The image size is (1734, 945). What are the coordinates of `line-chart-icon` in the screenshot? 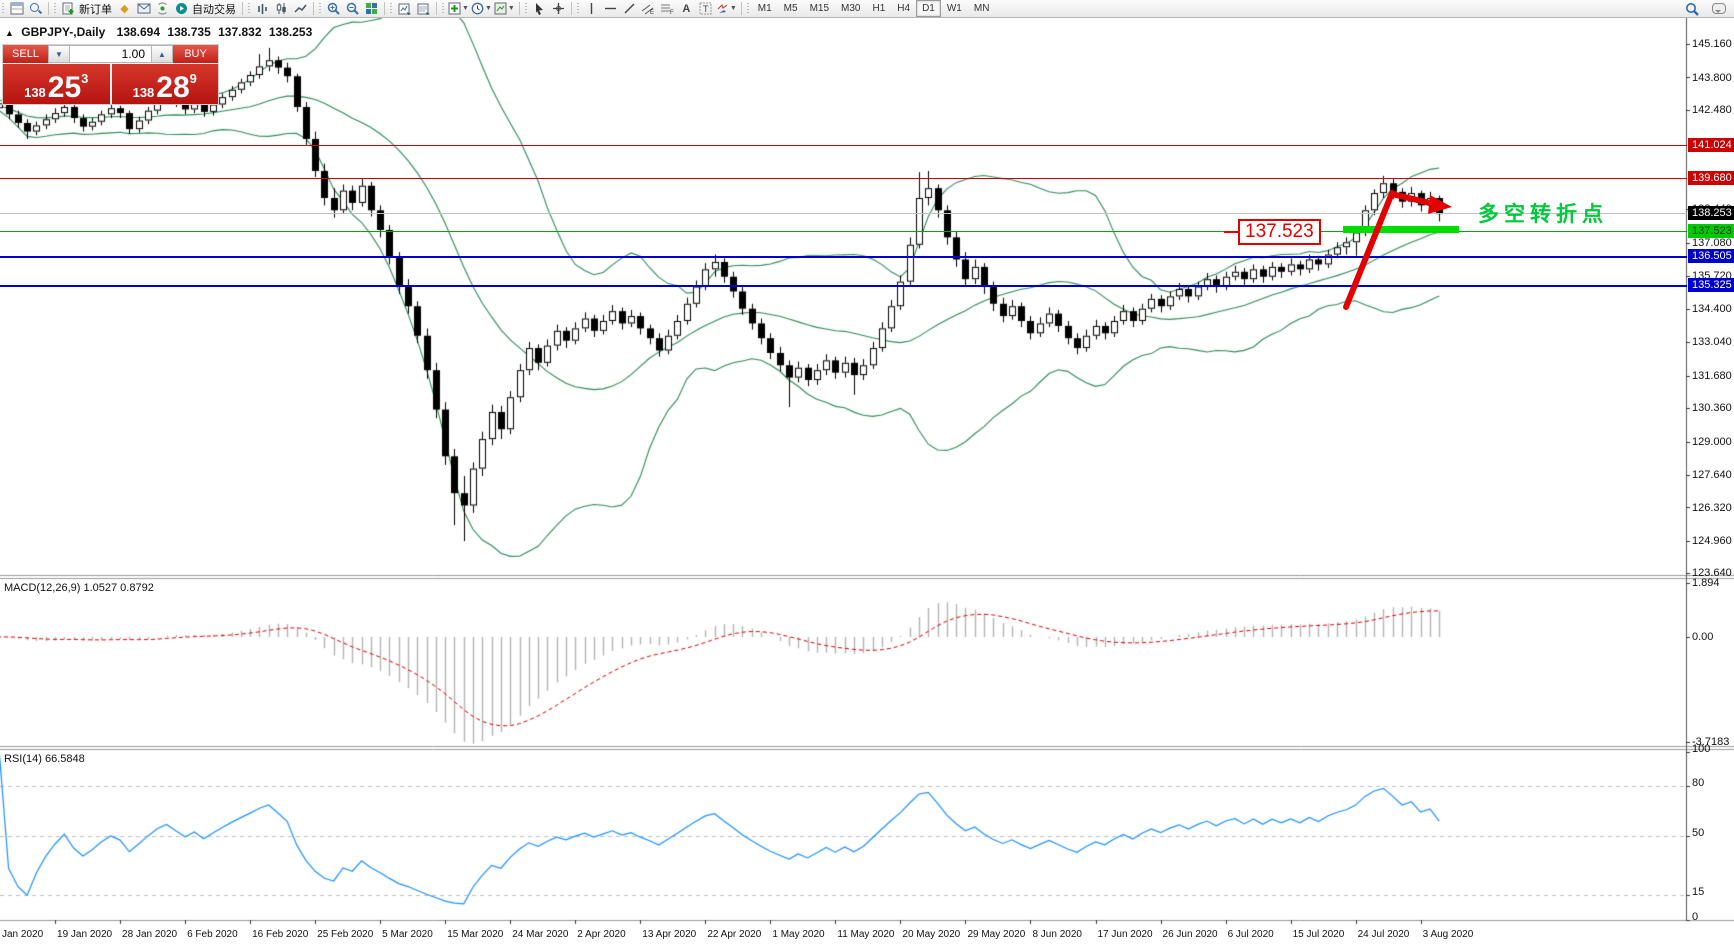 It's located at (300, 8).